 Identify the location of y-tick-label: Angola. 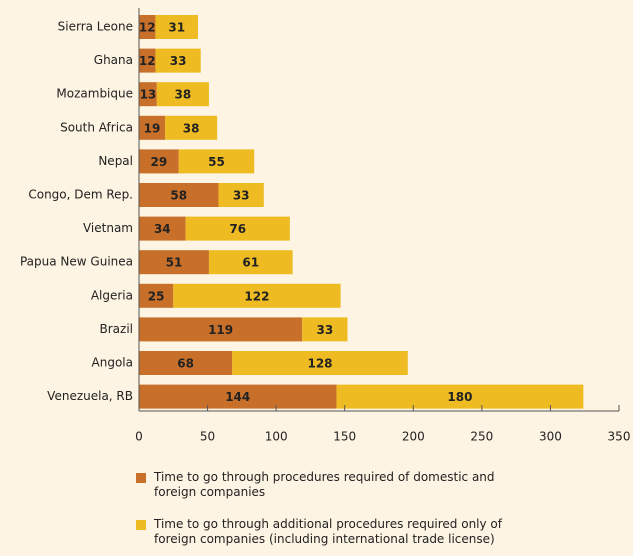
(112, 363).